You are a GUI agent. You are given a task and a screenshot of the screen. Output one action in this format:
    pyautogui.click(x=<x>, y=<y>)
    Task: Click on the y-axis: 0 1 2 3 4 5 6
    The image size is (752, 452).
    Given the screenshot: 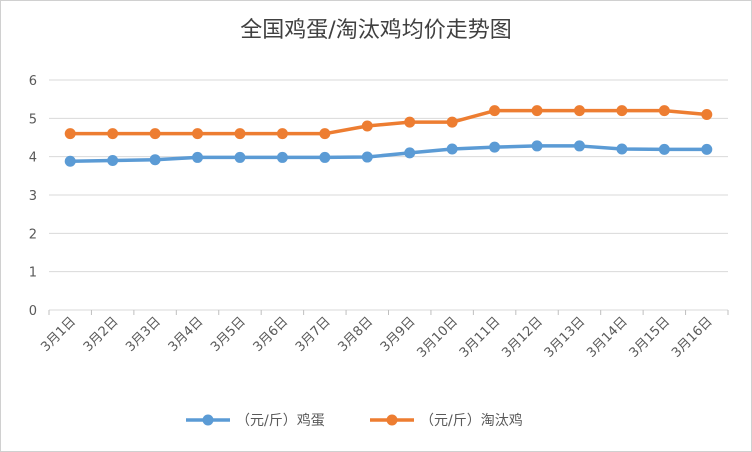 What is the action you would take?
    pyautogui.click(x=33, y=196)
    